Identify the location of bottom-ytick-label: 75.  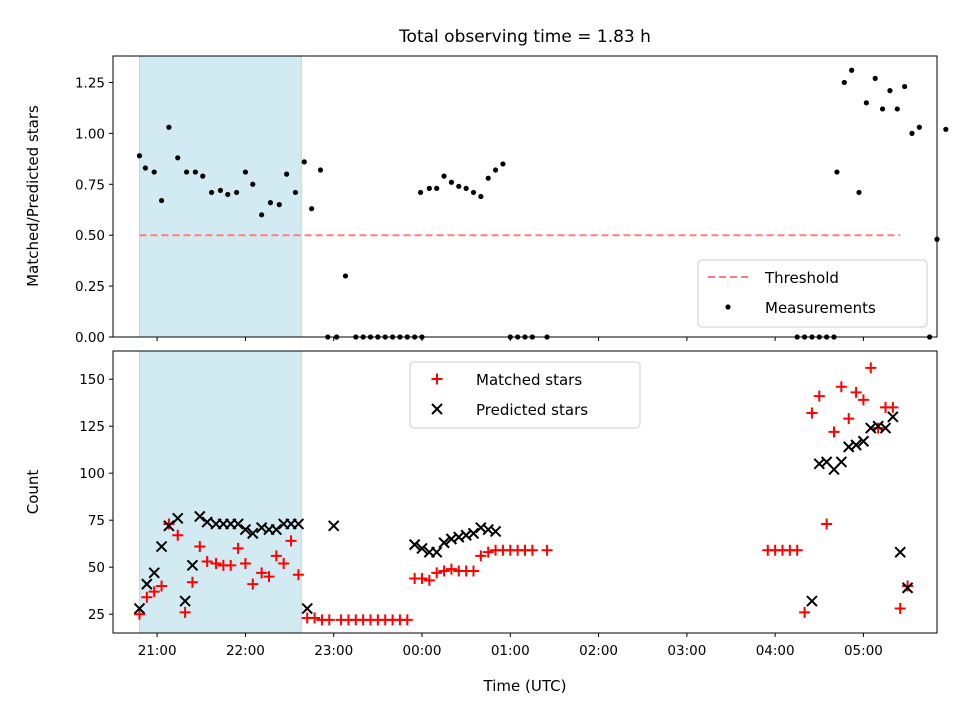
(96, 521).